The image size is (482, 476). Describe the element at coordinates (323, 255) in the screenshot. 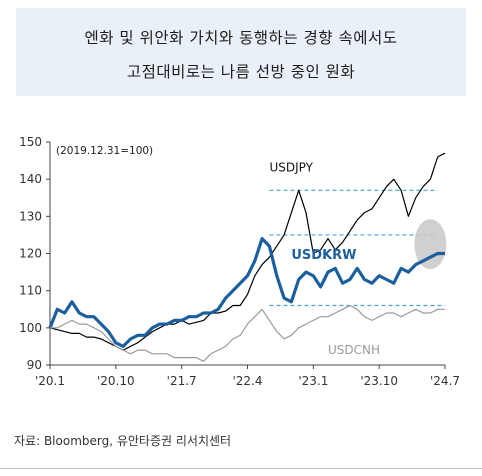

I see `series-label-usdkrw: USDKRW` at that location.